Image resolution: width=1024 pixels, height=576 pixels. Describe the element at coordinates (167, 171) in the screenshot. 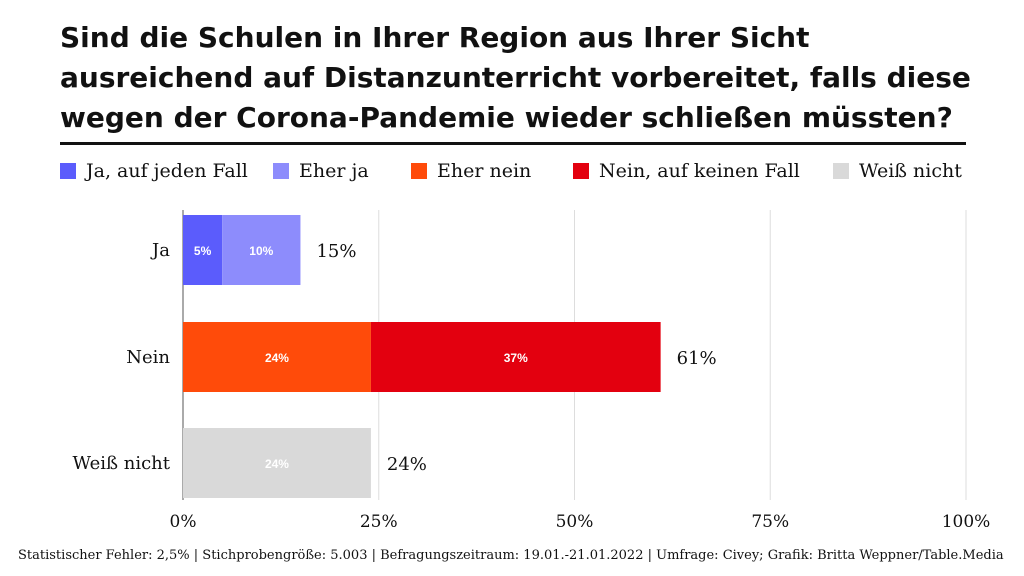

I see `legend-label: Ja, auf jeden Fall` at that location.